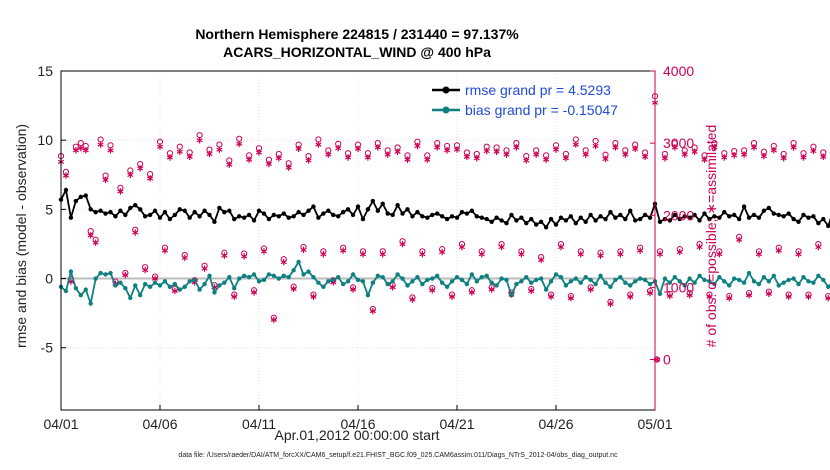  I want to click on y-left-tick-label: -5, so click(47, 348).